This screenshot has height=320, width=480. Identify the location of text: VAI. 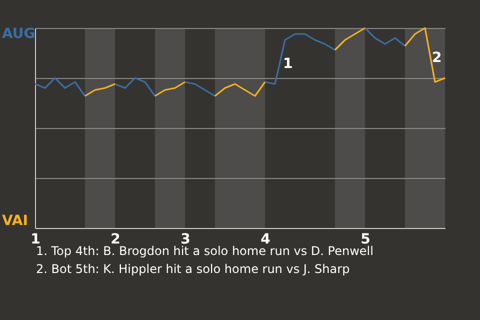
(15, 221).